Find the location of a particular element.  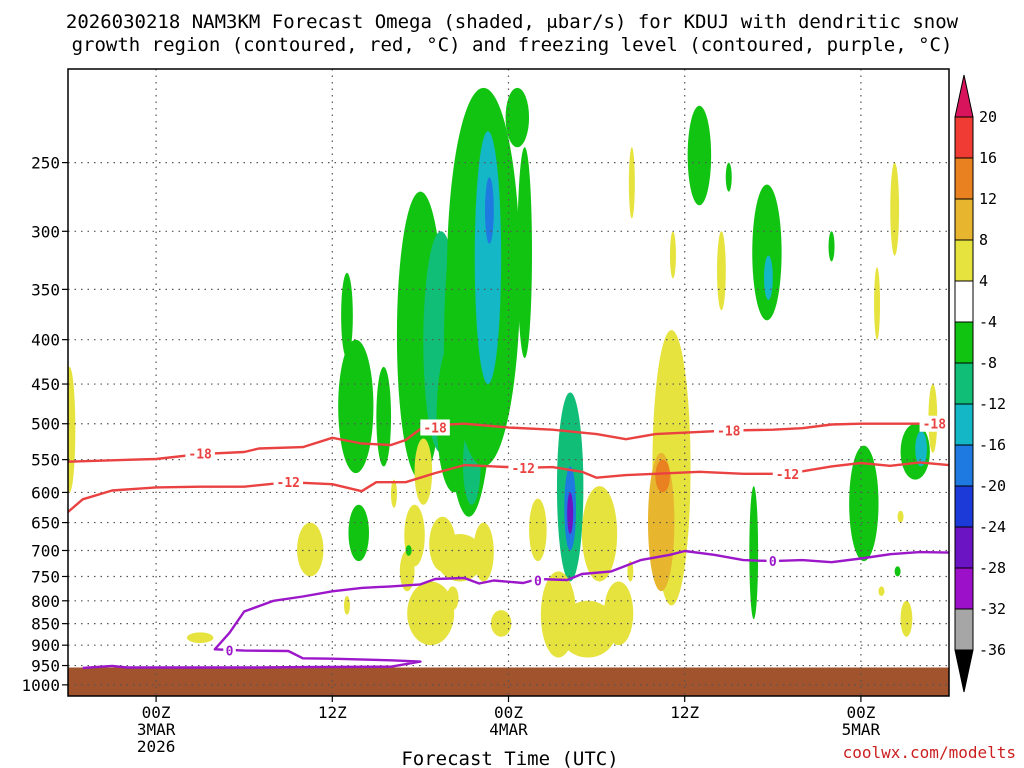

y-tick-label: 400 is located at coordinates (45, 340).